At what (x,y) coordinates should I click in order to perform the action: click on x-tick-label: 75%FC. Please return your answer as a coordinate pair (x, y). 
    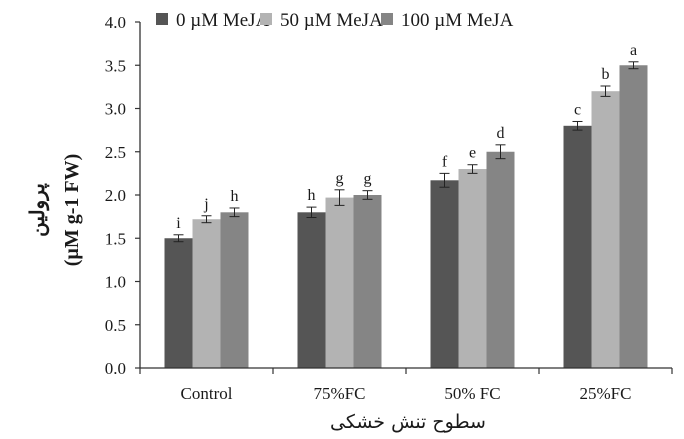
    Looking at the image, I should click on (340, 393).